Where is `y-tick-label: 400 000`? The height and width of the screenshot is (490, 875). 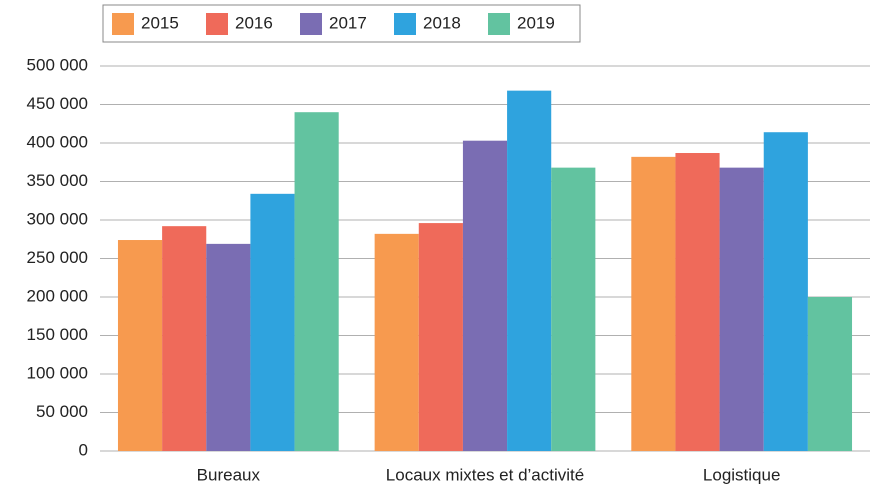 y-tick-label: 400 000 is located at coordinates (57, 141).